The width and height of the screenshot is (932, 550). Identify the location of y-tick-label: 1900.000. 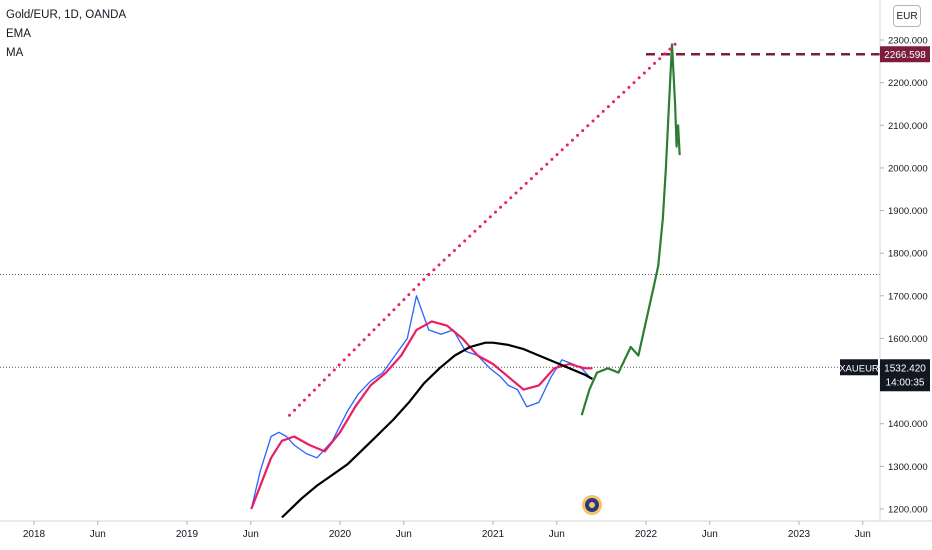
(908, 211).